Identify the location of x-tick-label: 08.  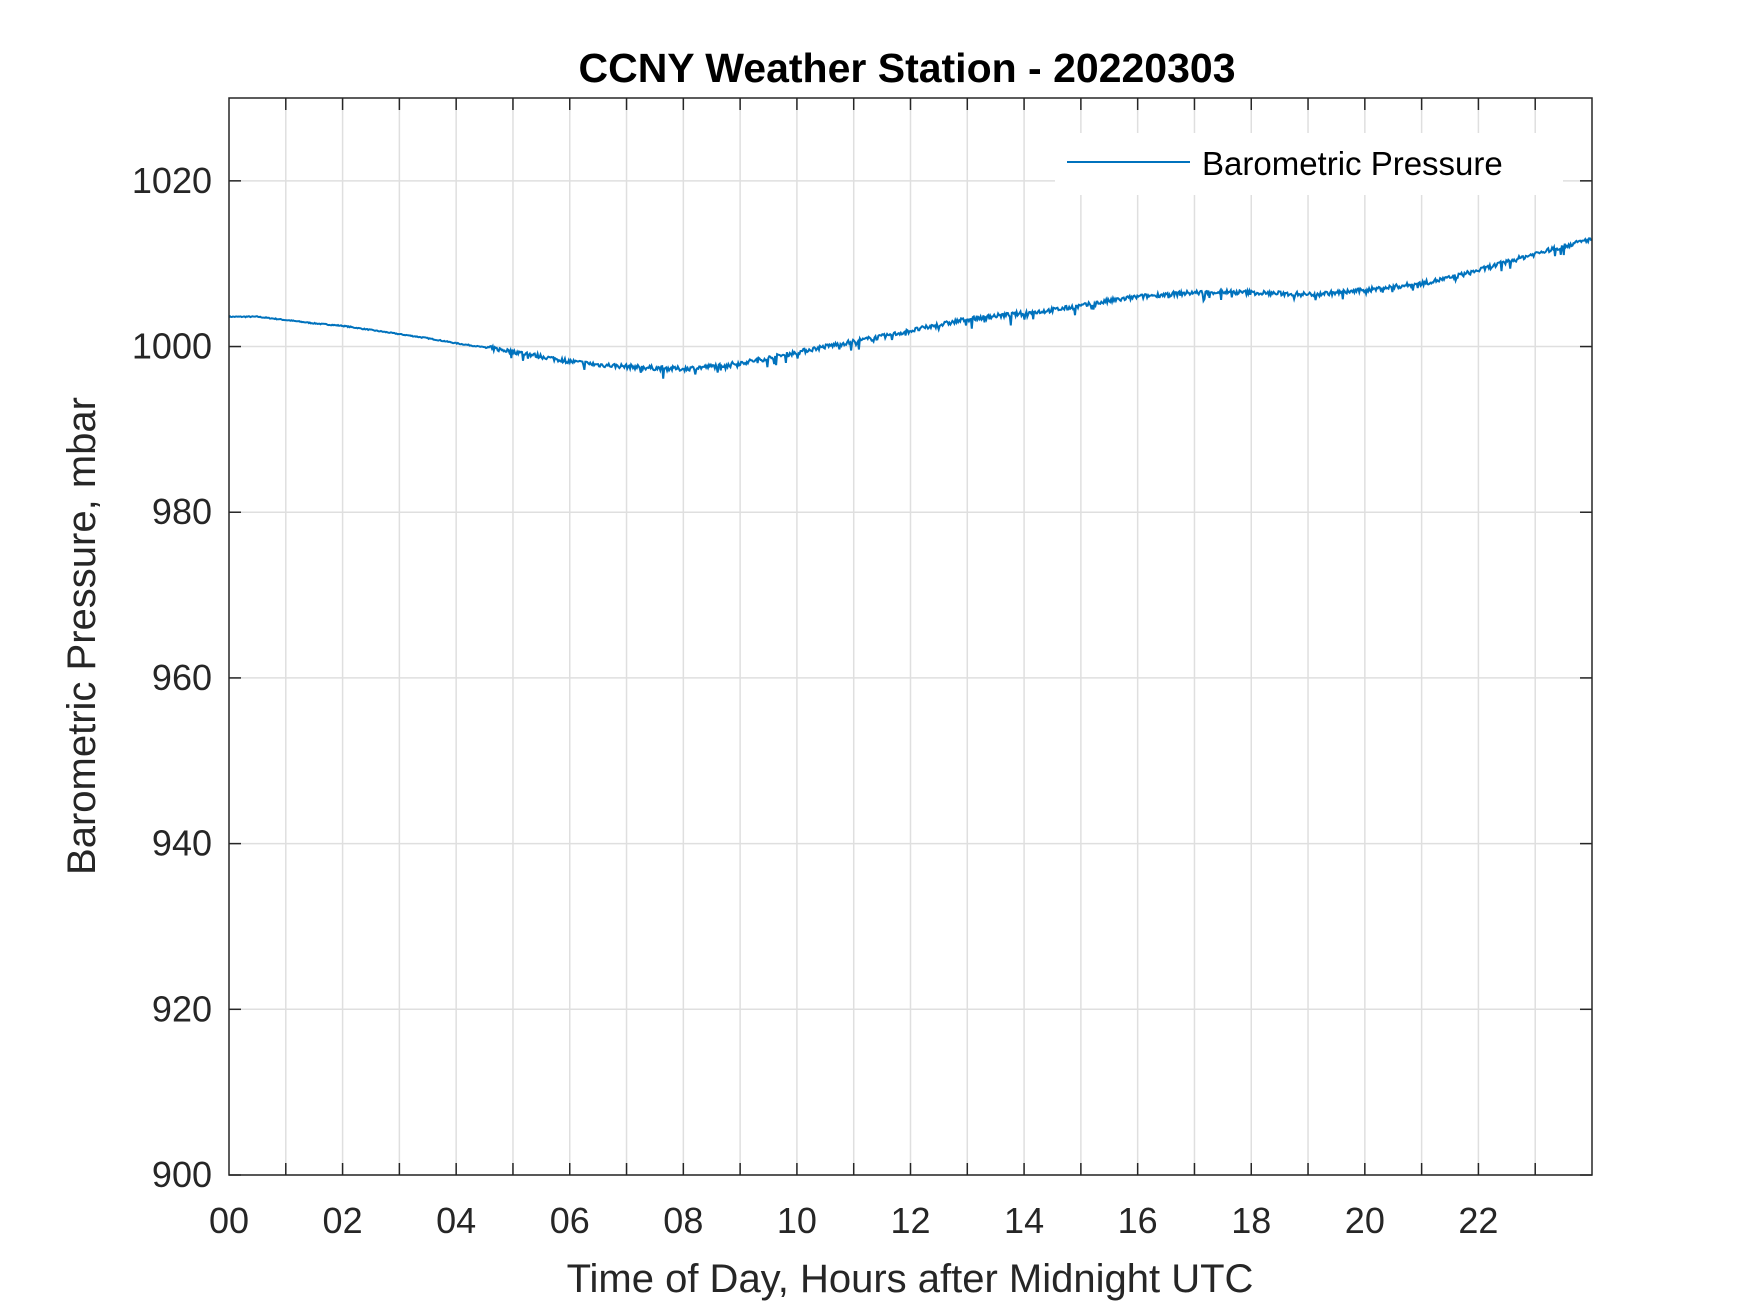
(683, 1220).